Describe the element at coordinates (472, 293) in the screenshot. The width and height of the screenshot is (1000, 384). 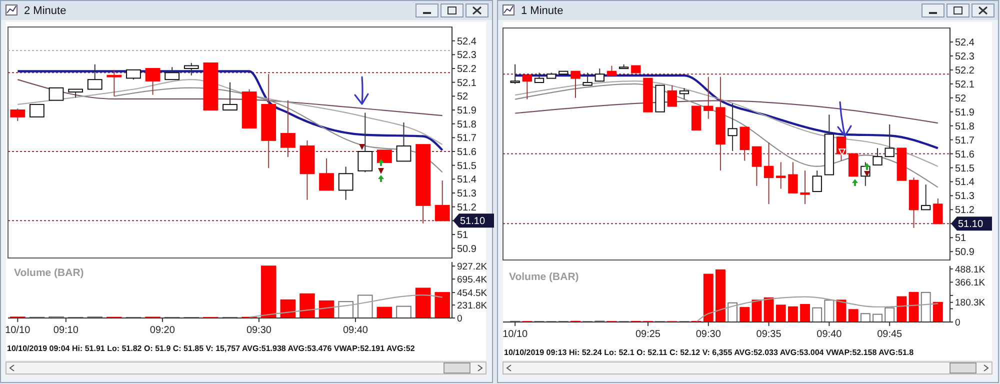
I see `y-tick-label: 454.5K` at that location.